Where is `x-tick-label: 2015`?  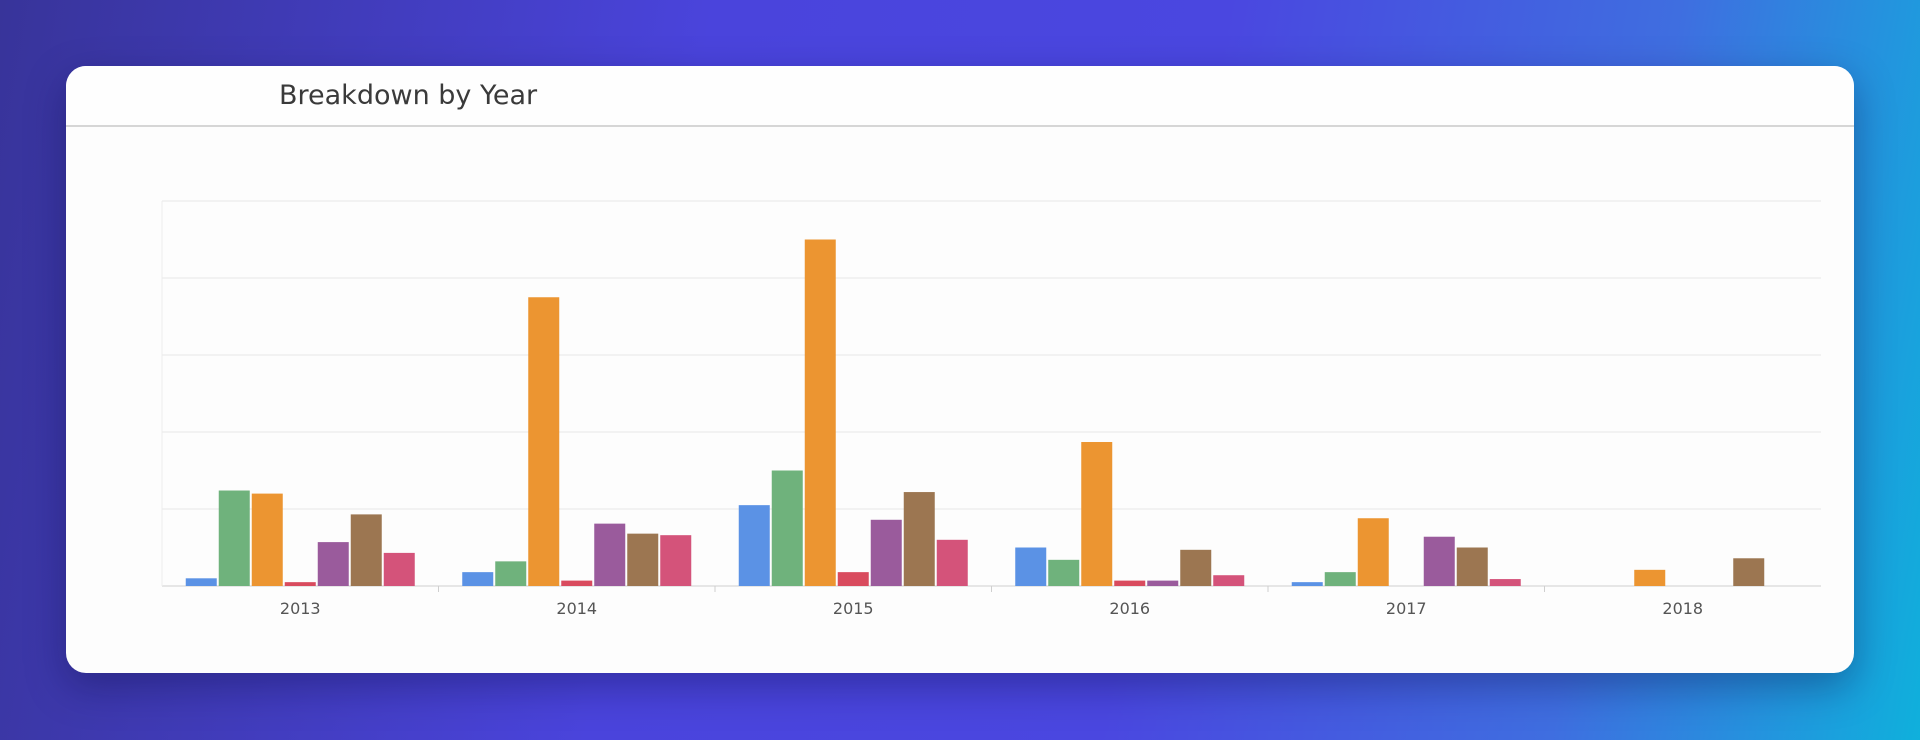
x-tick-label: 2015 is located at coordinates (853, 608).